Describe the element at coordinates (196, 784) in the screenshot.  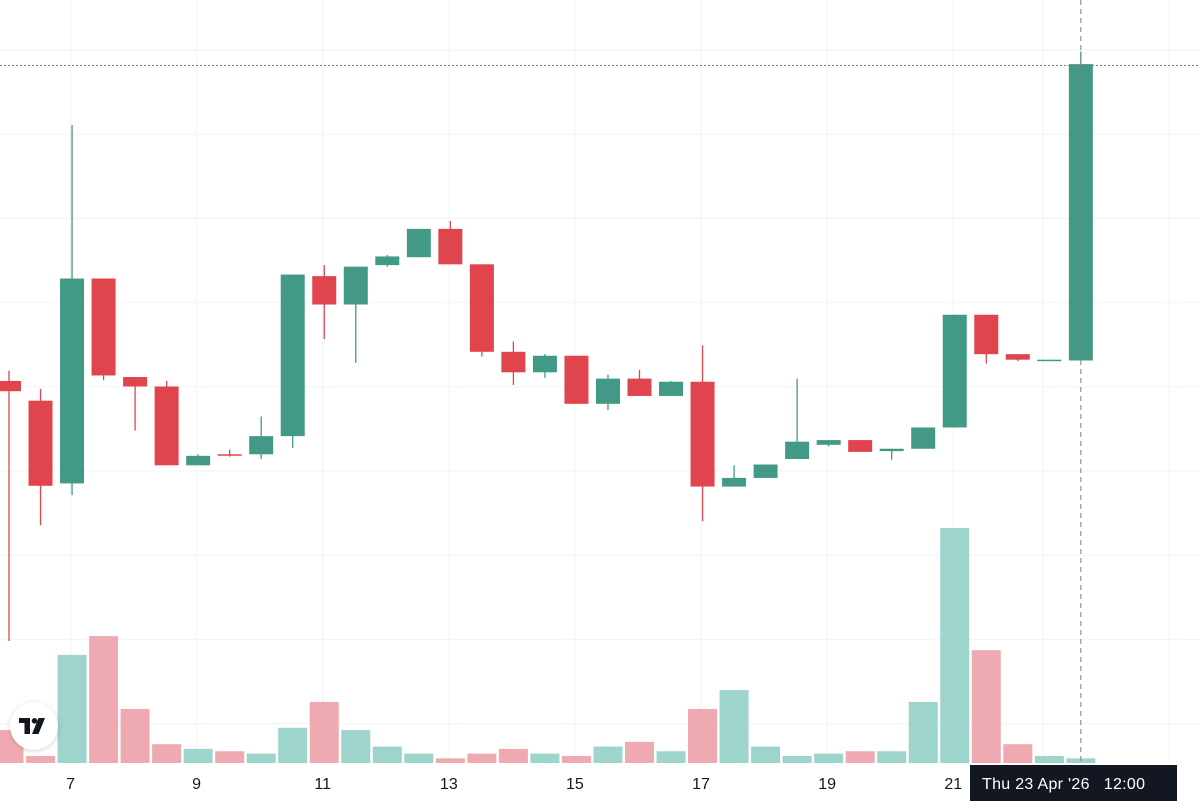
I see `x-tick-label: 9` at that location.